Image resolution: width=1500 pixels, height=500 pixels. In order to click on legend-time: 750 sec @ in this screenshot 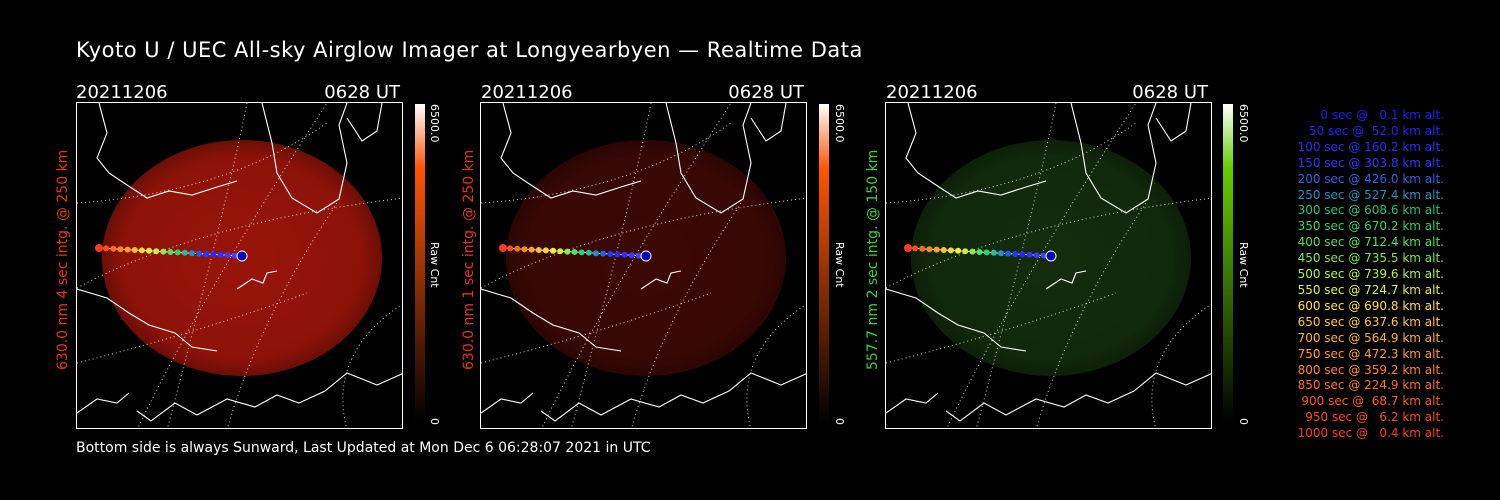, I will do `click(1327, 353)`.